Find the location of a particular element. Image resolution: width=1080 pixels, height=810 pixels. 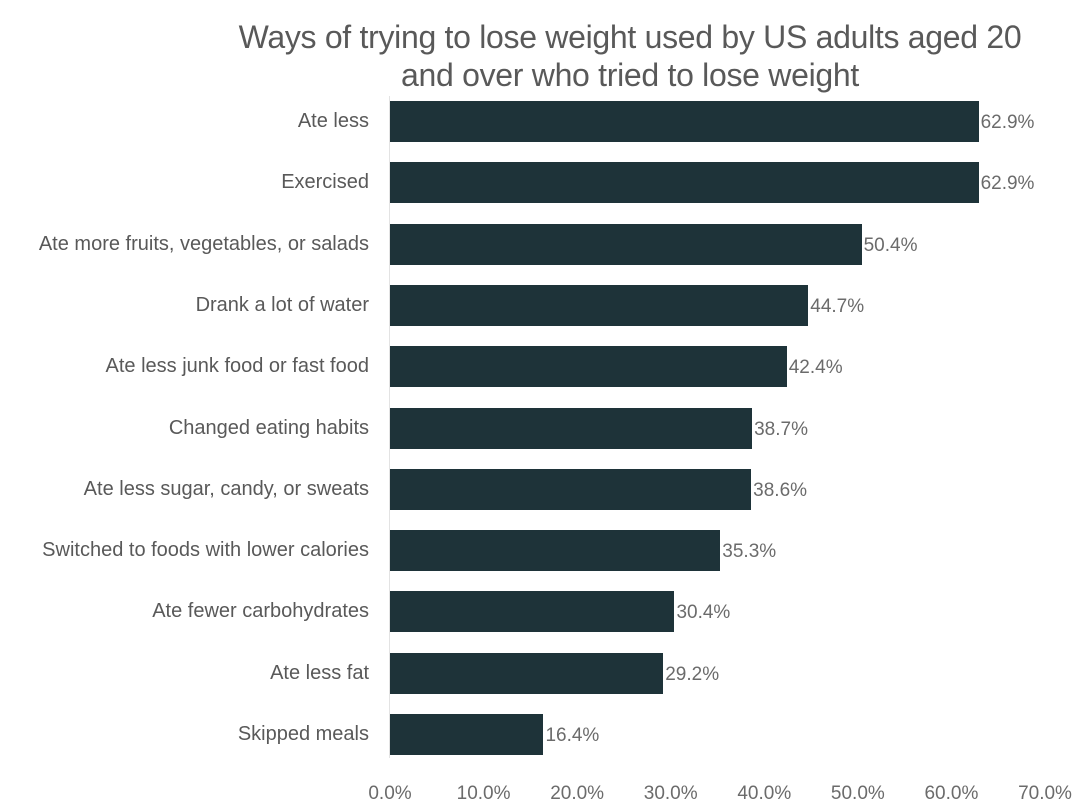

value-label: 42.4% is located at coordinates (815, 368).